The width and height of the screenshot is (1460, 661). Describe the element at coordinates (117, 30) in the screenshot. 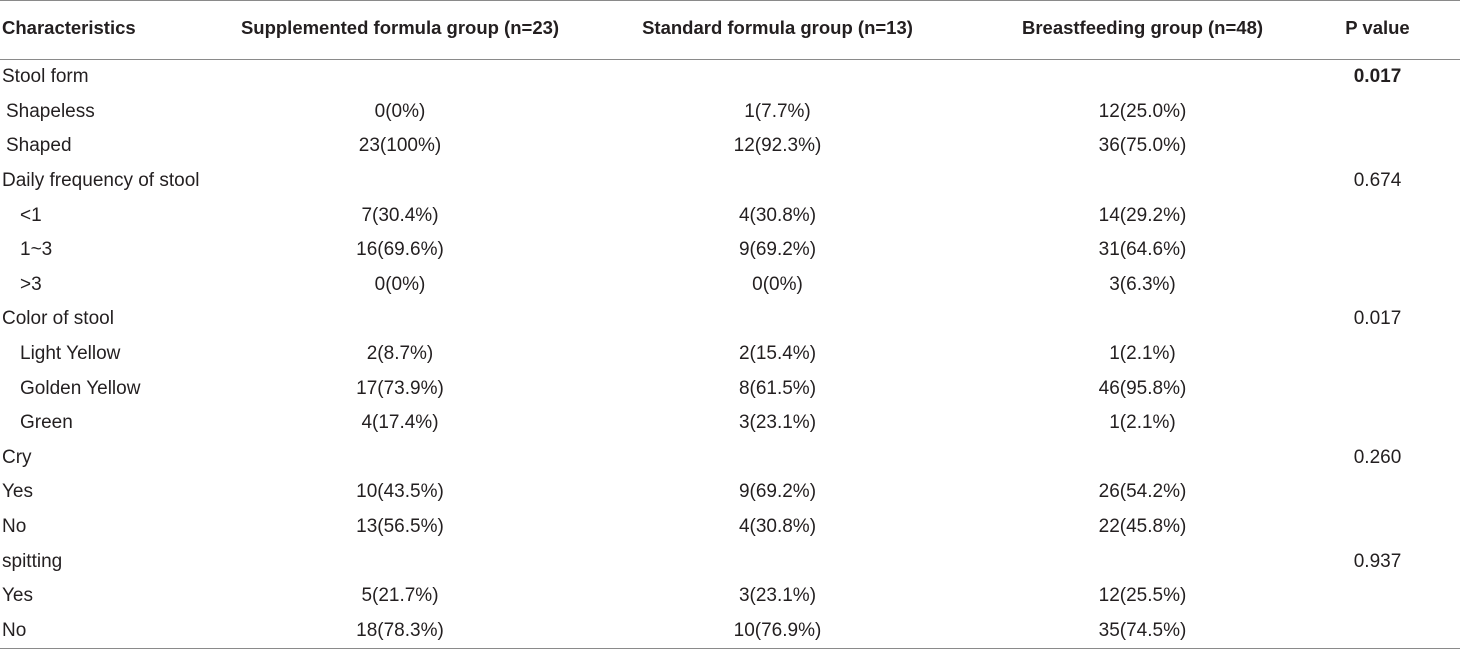

I see `header-characteristics: Characteristics` at that location.